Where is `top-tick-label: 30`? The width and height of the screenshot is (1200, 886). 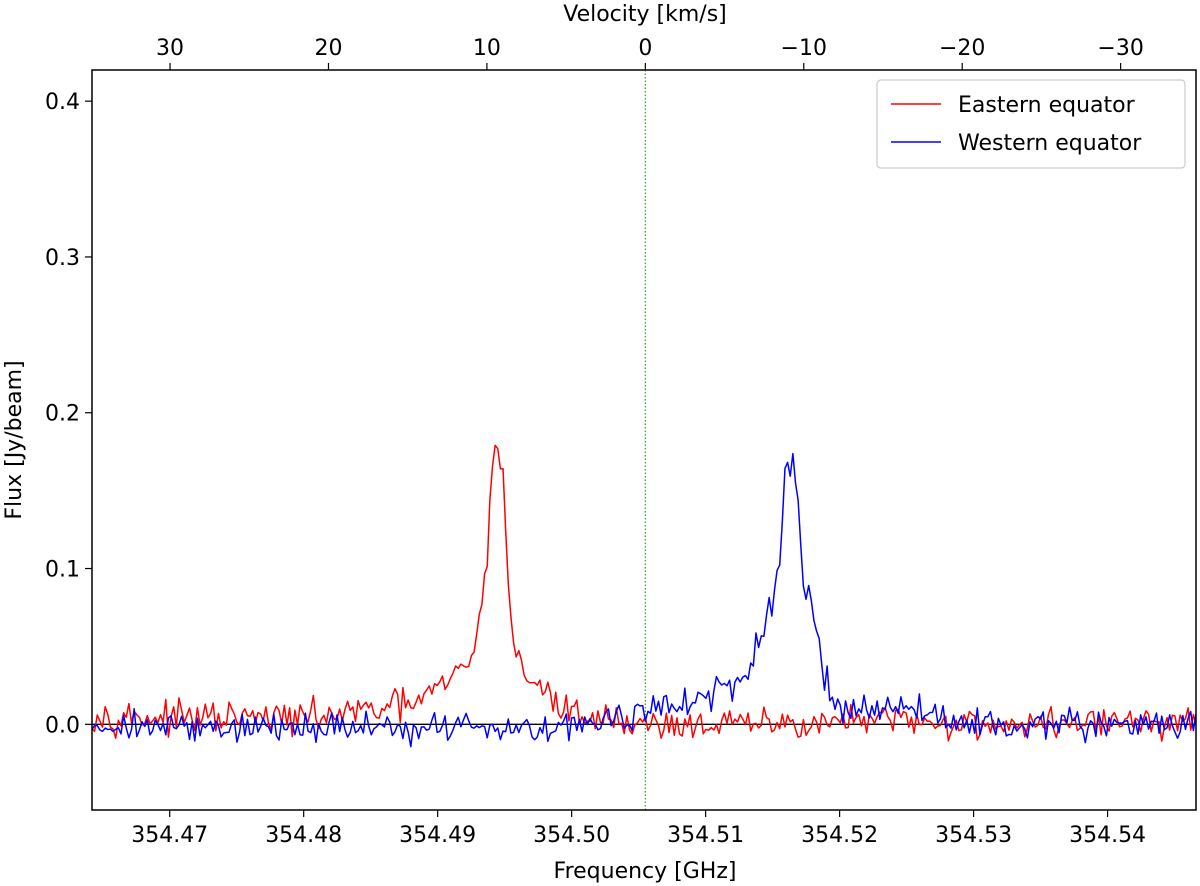
top-tick-label: 30 is located at coordinates (170, 48).